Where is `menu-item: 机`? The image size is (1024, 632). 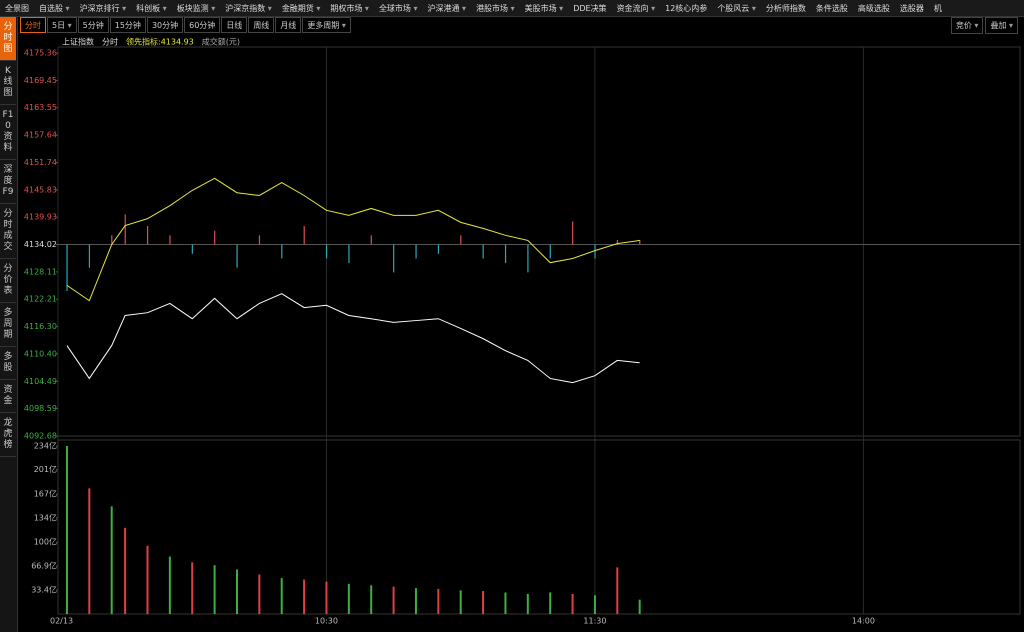
menu-item: 机 is located at coordinates (937, 8).